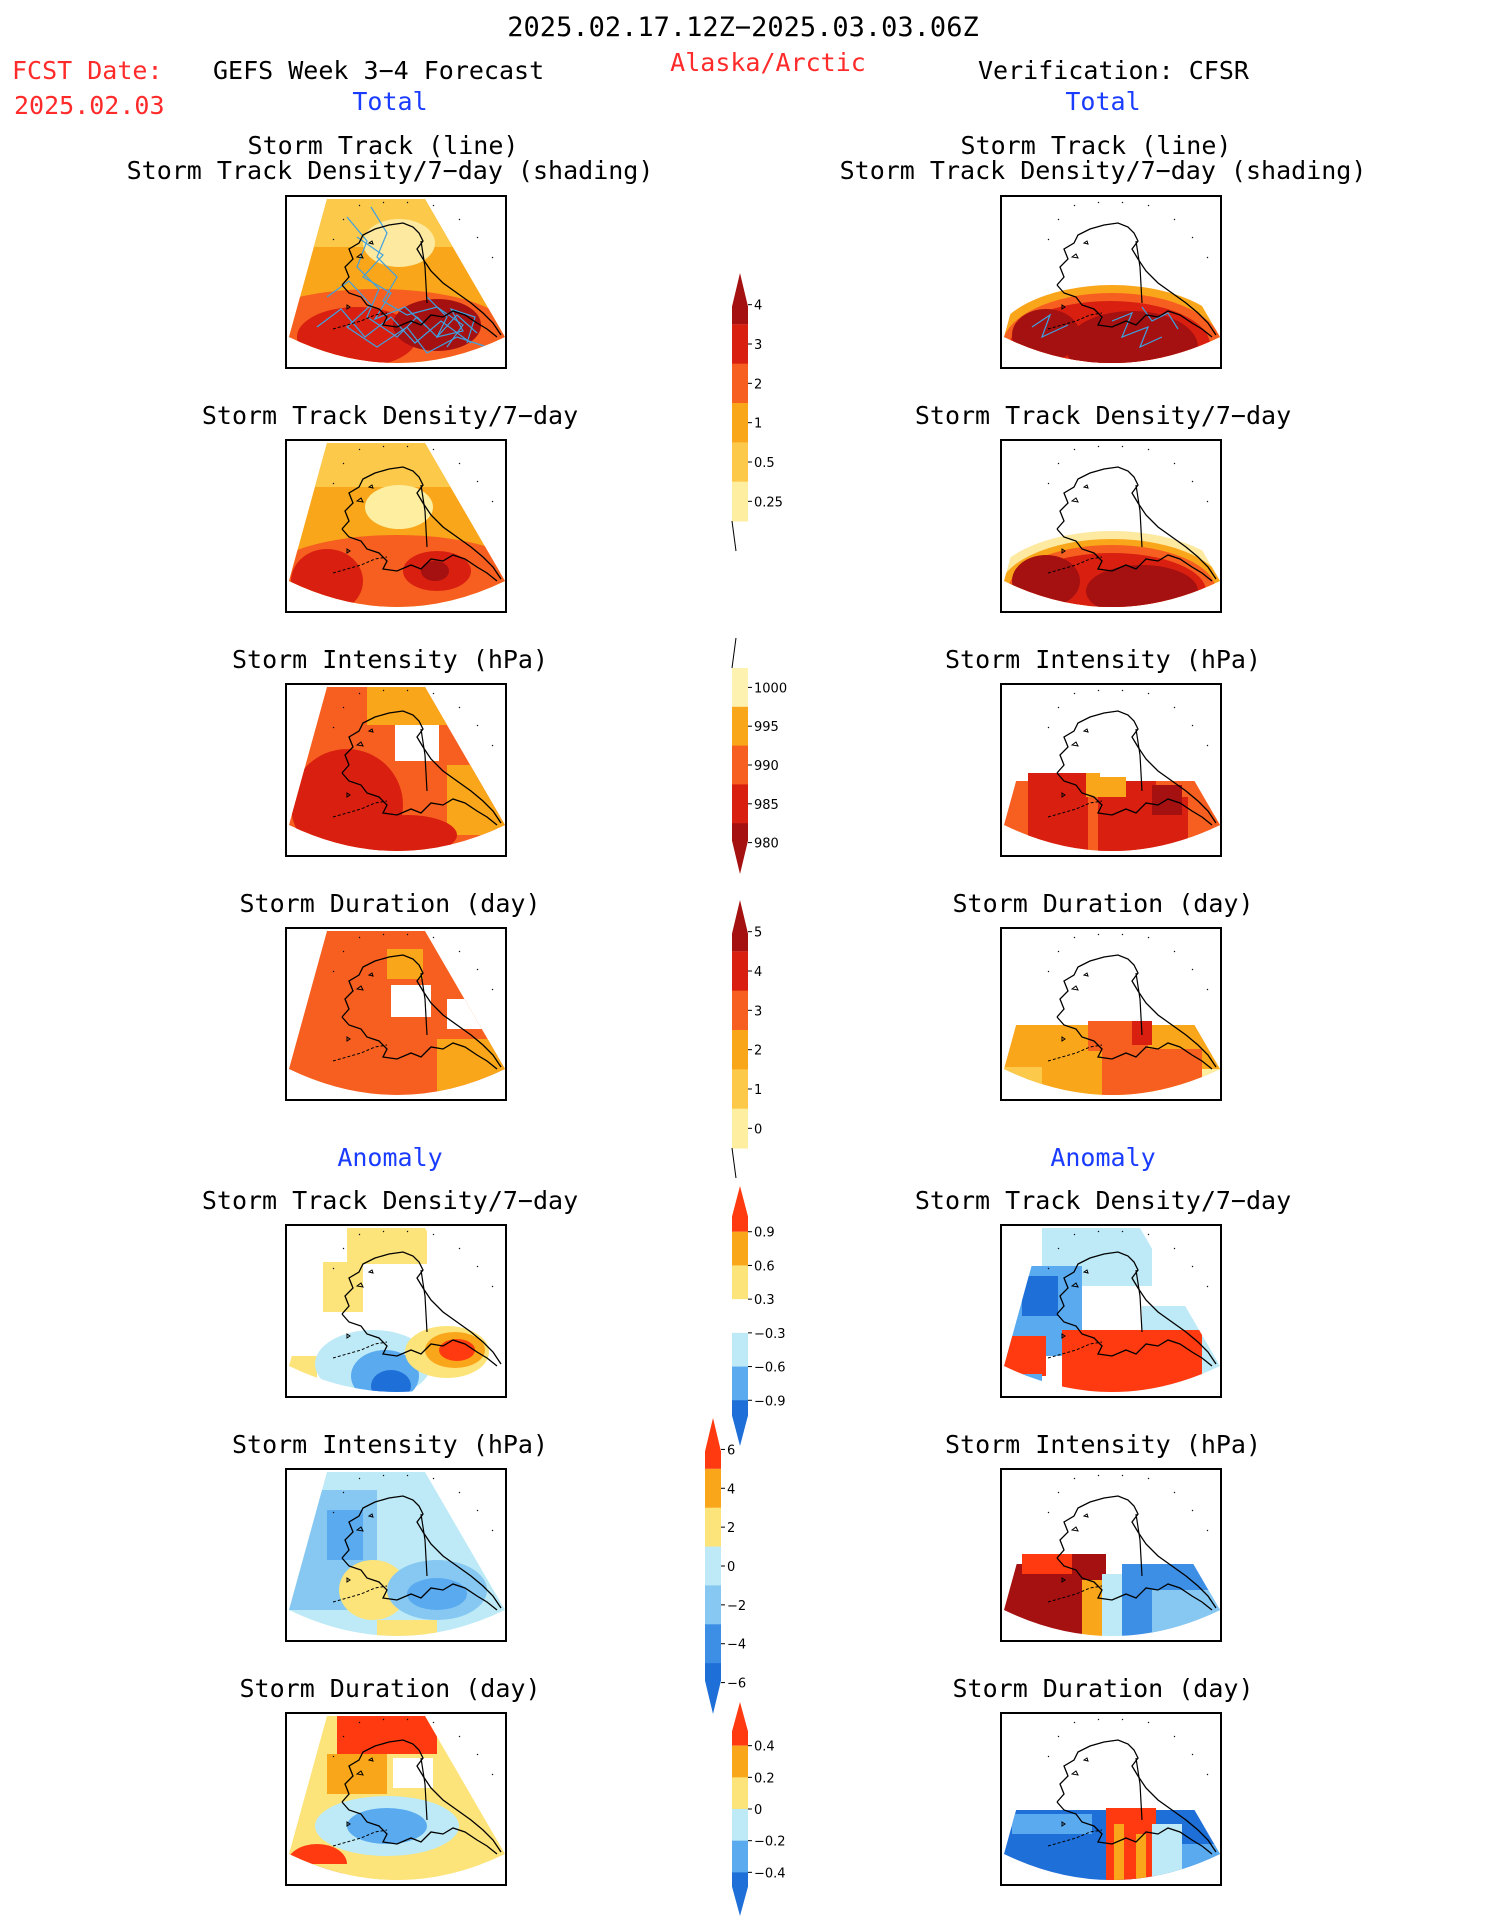 The image size is (1487, 1925). Describe the element at coordinates (396, 1014) in the screenshot. I see `map-duration-forecast` at that location.